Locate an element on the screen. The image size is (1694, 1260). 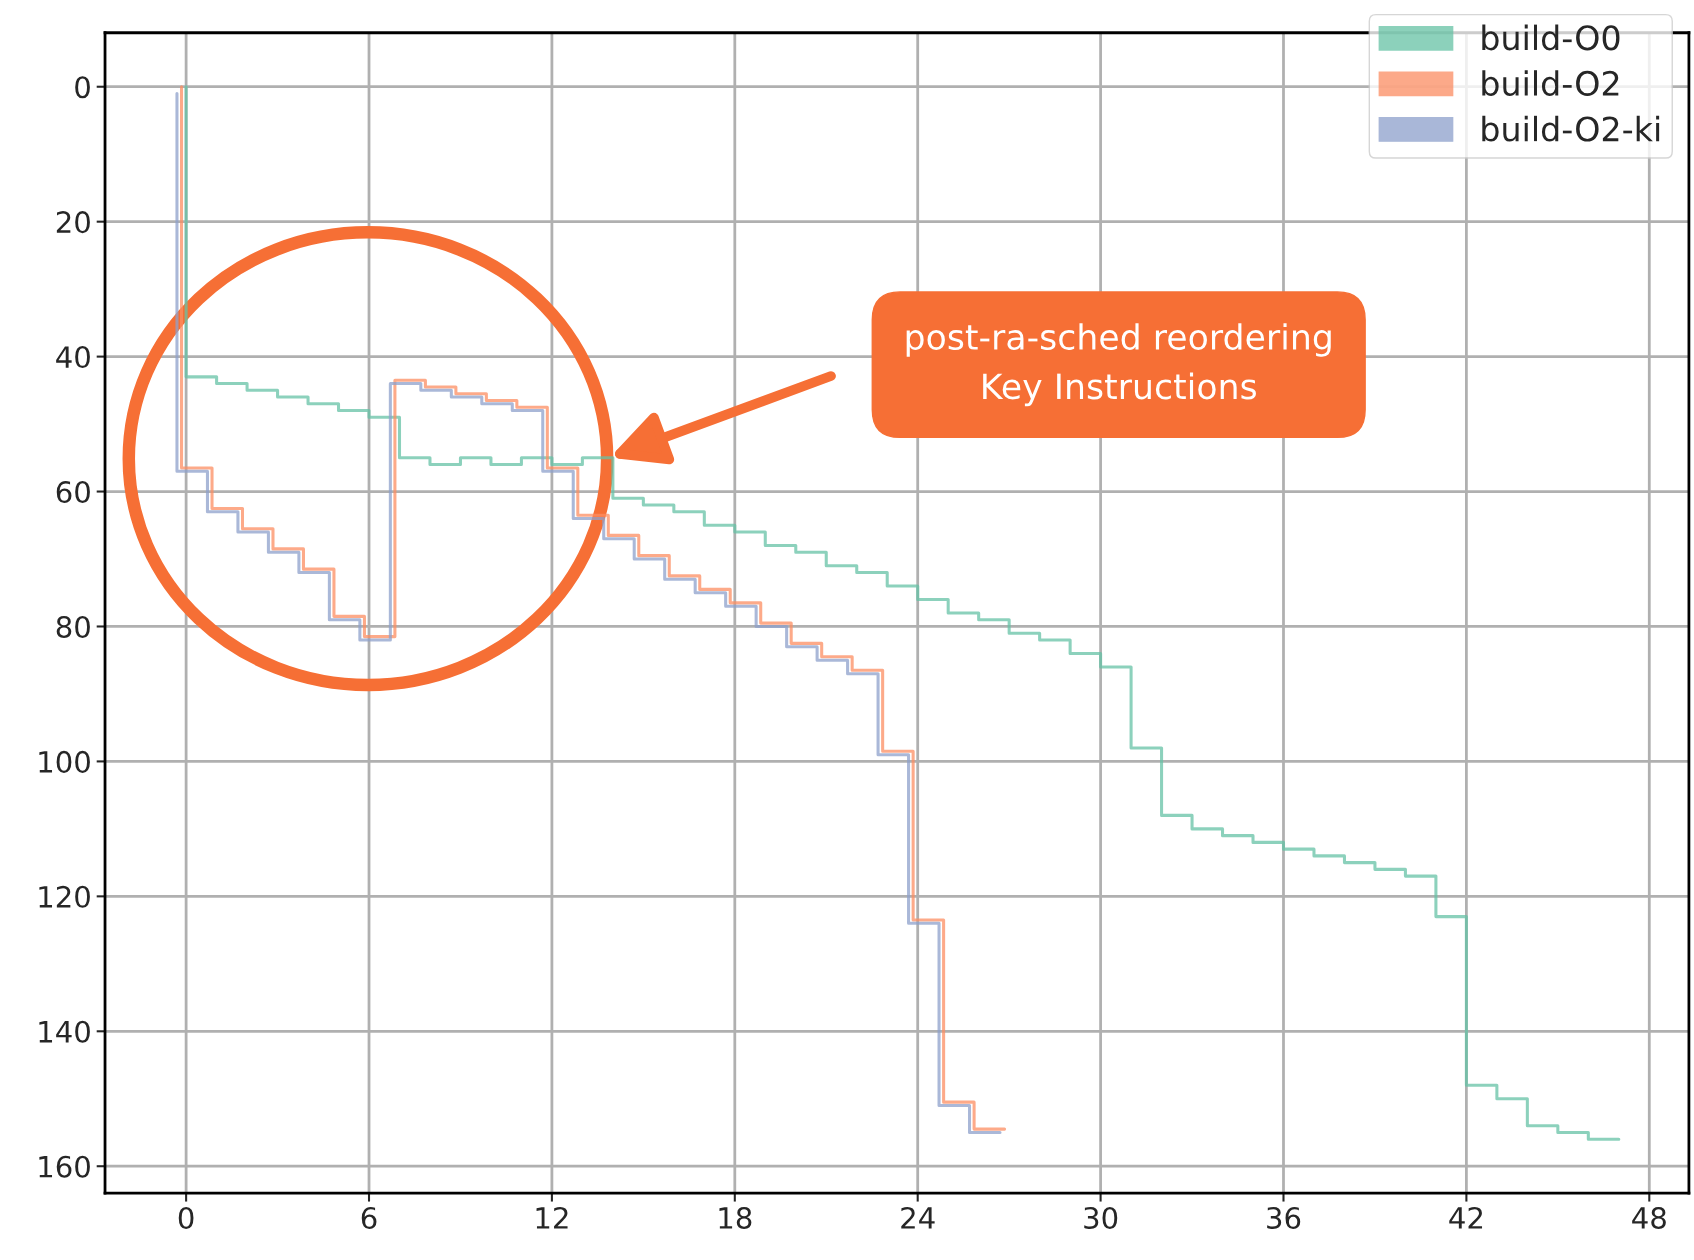
x-tick-label: 42 is located at coordinates (1466, 1217).